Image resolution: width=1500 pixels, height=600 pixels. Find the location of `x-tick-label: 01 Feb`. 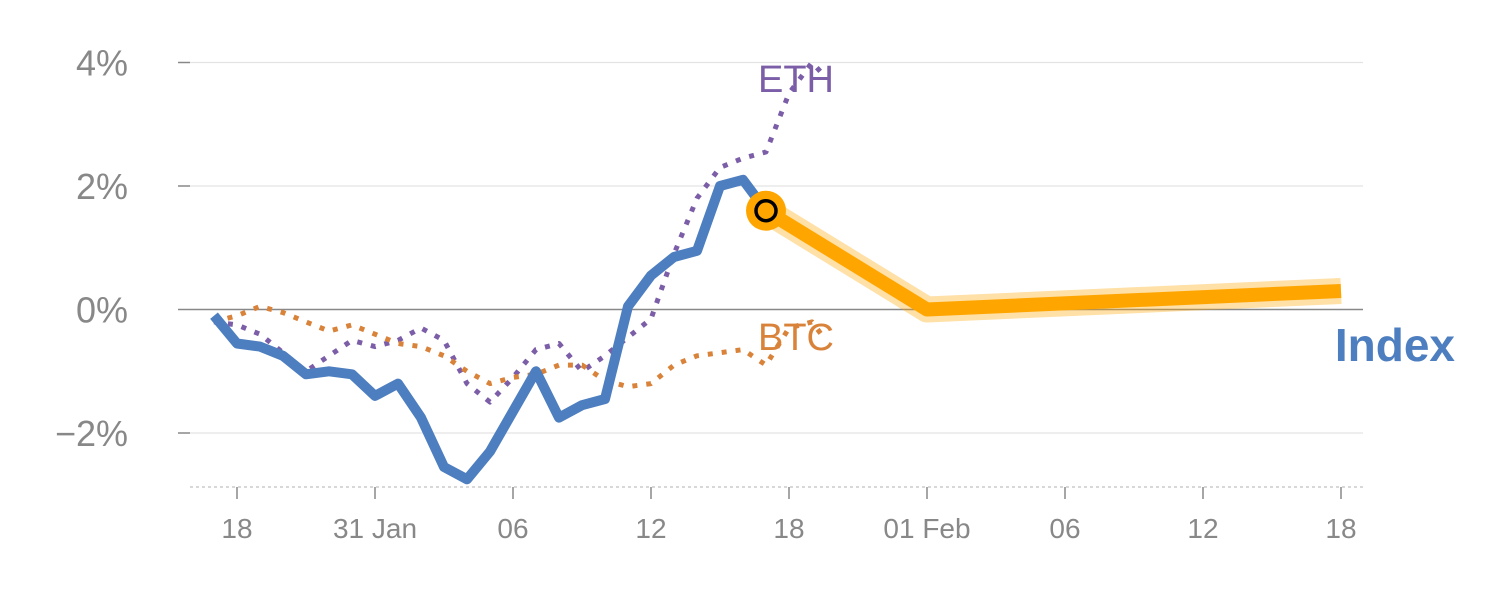

x-tick-label: 01 Feb is located at coordinates (926, 528).